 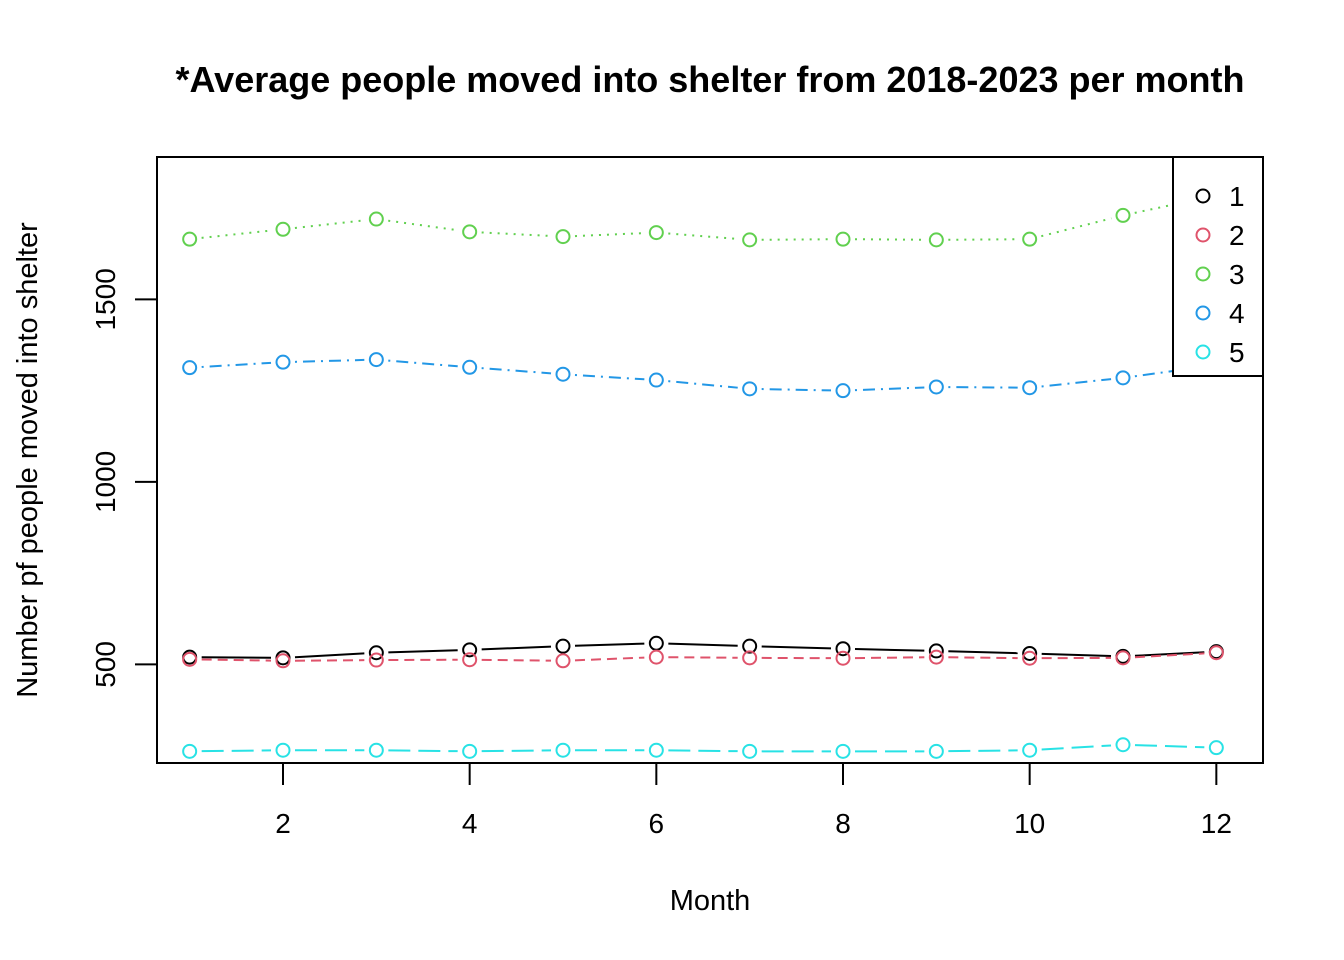 I want to click on x-tick-label: 12, so click(x=1216, y=823).